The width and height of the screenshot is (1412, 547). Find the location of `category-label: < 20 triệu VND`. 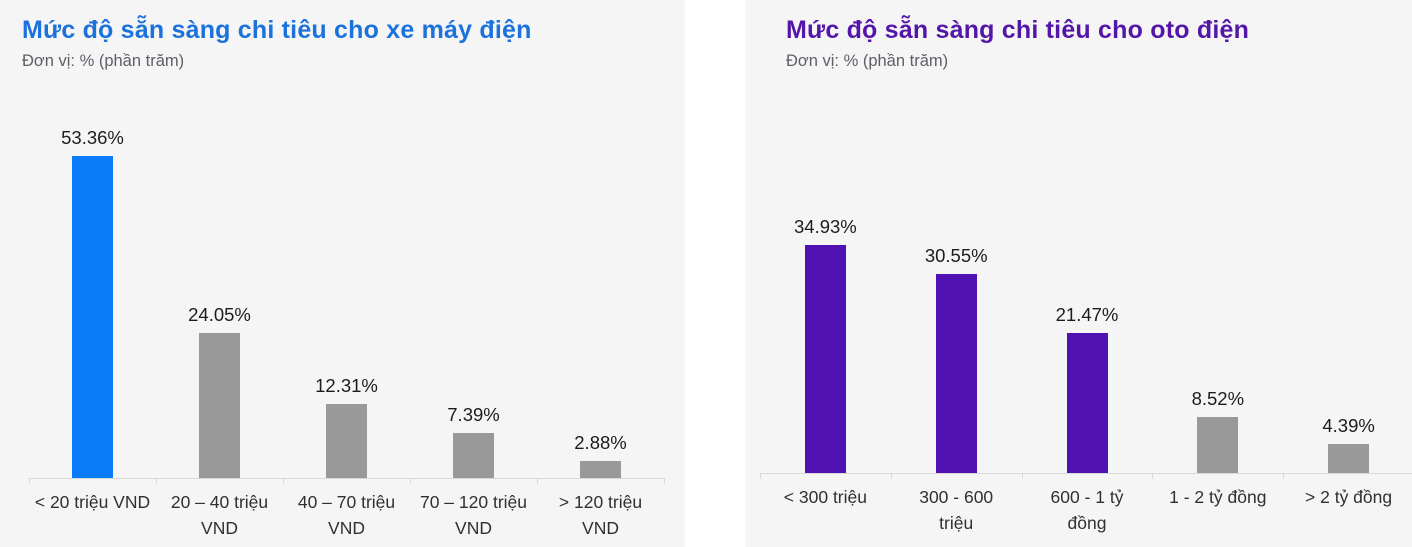

category-label: < 20 triệu VND is located at coordinates (92, 502).